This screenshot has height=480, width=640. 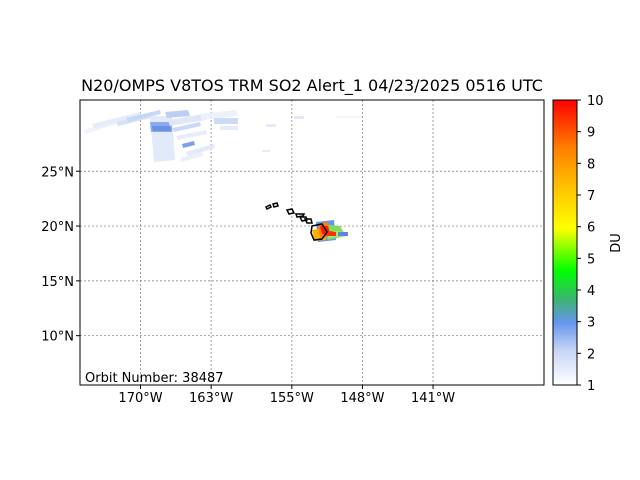 I want to click on colorbar-tick-label: 3, so click(x=591, y=323).